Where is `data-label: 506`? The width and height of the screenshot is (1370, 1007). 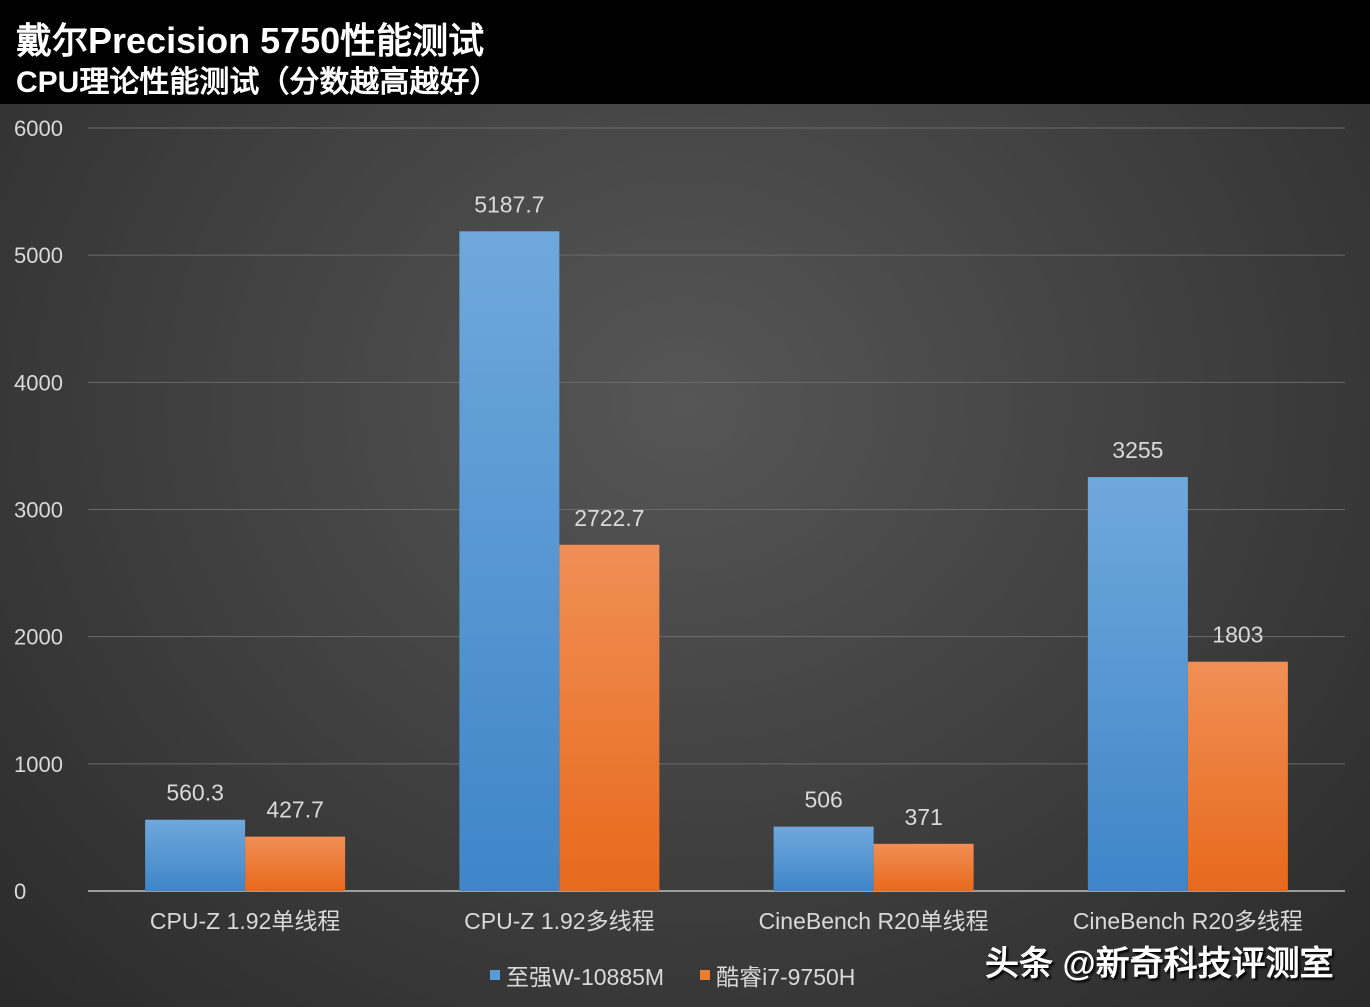 data-label: 506 is located at coordinates (823, 800).